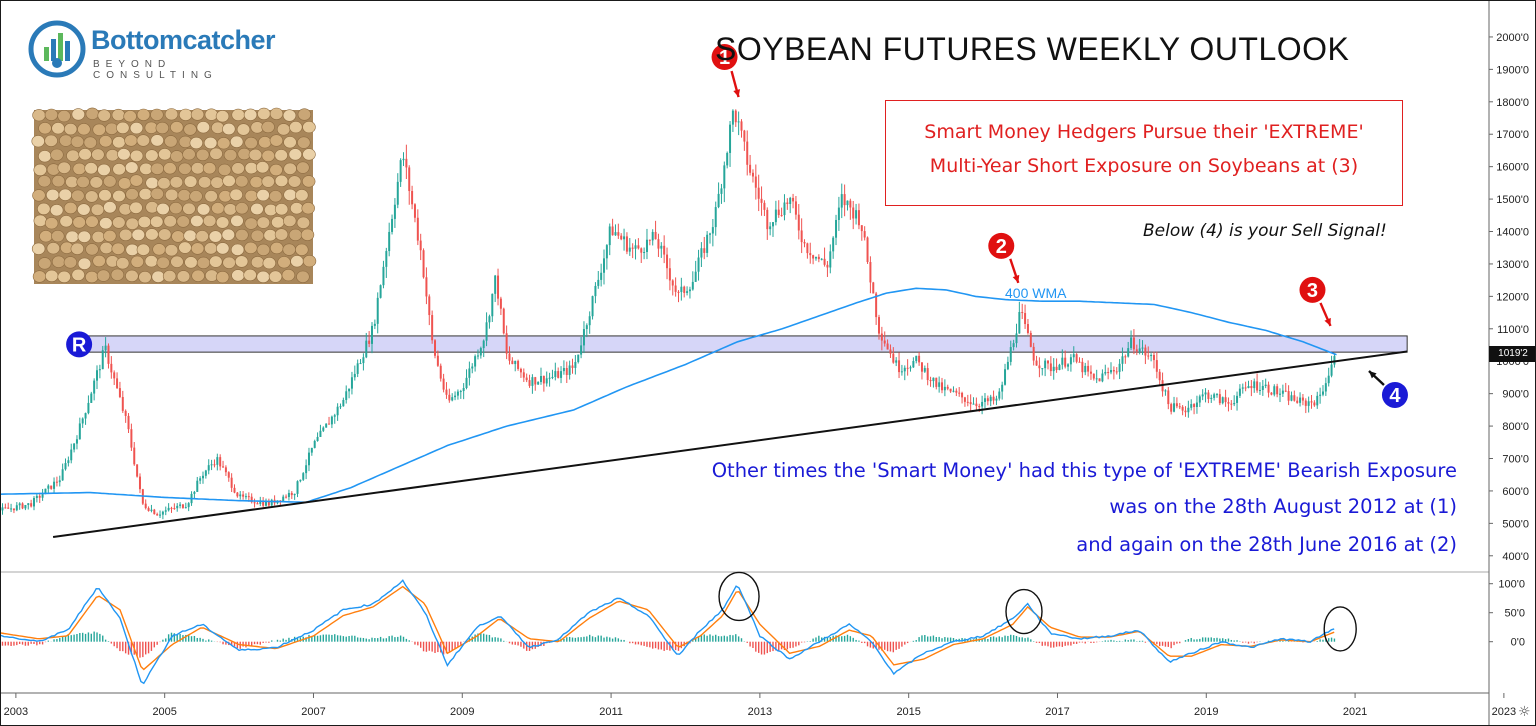 The width and height of the screenshot is (1536, 726). What do you see at coordinates (724, 58) in the screenshot?
I see `marker-1-label: 1` at bounding box center [724, 58].